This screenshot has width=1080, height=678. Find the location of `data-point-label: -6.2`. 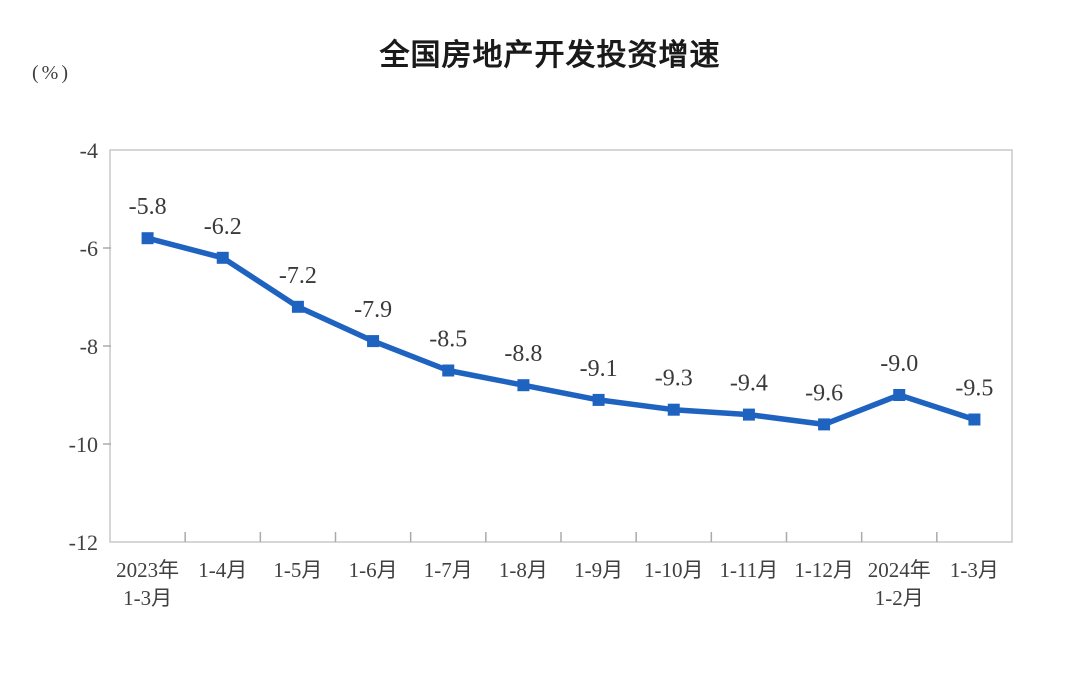

data-point-label: -6.2 is located at coordinates (223, 227).